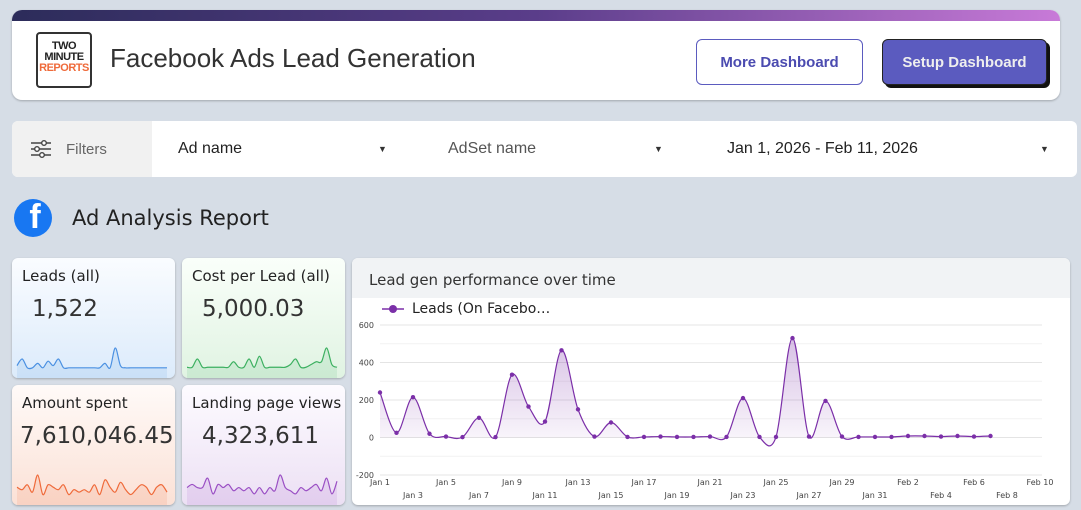 This screenshot has width=1081, height=510. Describe the element at coordinates (93, 445) in the screenshot. I see `kpi-card-amount-spent: Amount spent 7,610,046.45` at that location.